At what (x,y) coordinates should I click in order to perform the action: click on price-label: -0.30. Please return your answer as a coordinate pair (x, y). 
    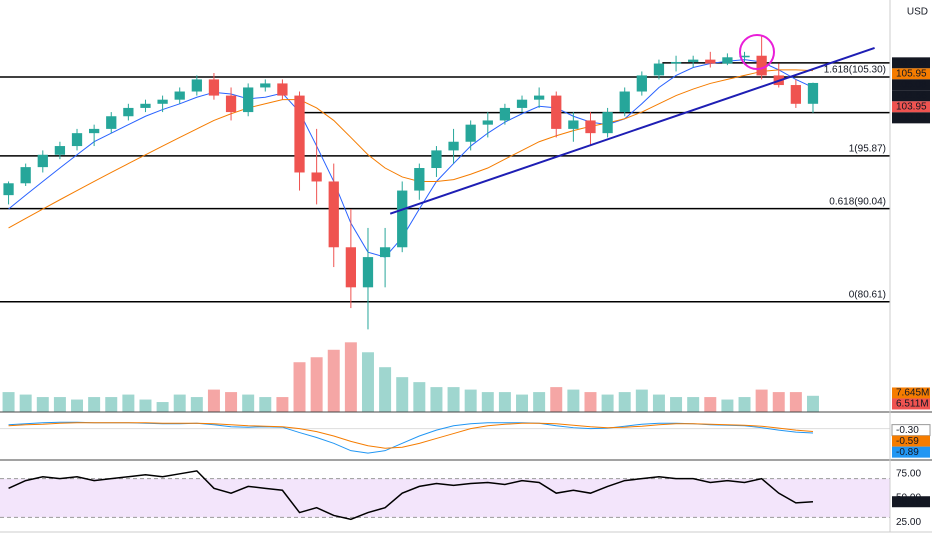
    Looking at the image, I should click on (907, 430).